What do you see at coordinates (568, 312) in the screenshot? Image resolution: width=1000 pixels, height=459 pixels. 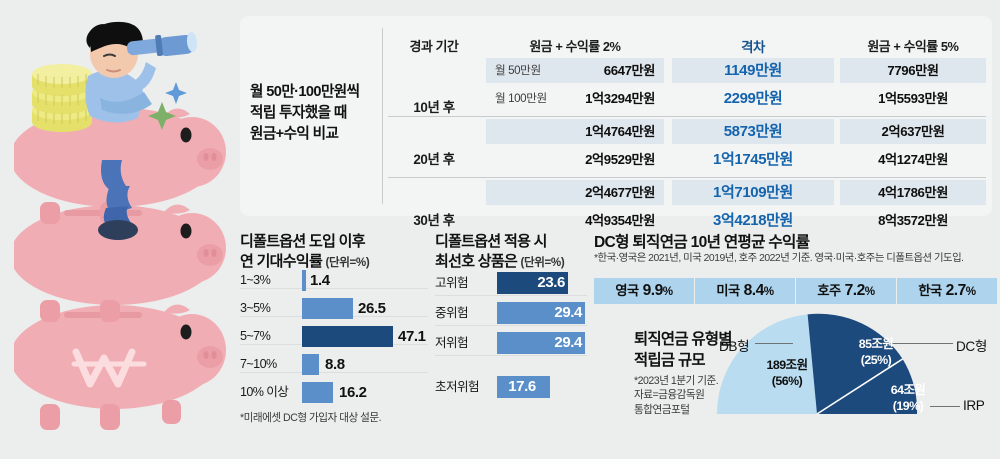 I see `bar-value: 29.4` at bounding box center [568, 312].